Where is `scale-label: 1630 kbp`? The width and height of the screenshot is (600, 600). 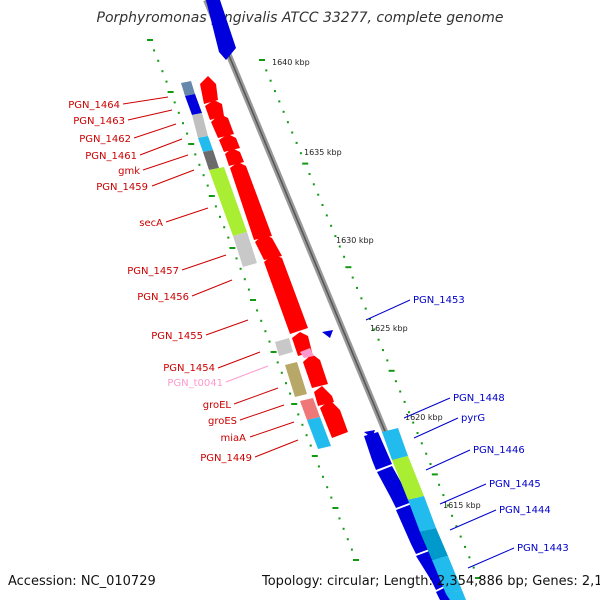 scale-label: 1630 kbp is located at coordinates (355, 240).